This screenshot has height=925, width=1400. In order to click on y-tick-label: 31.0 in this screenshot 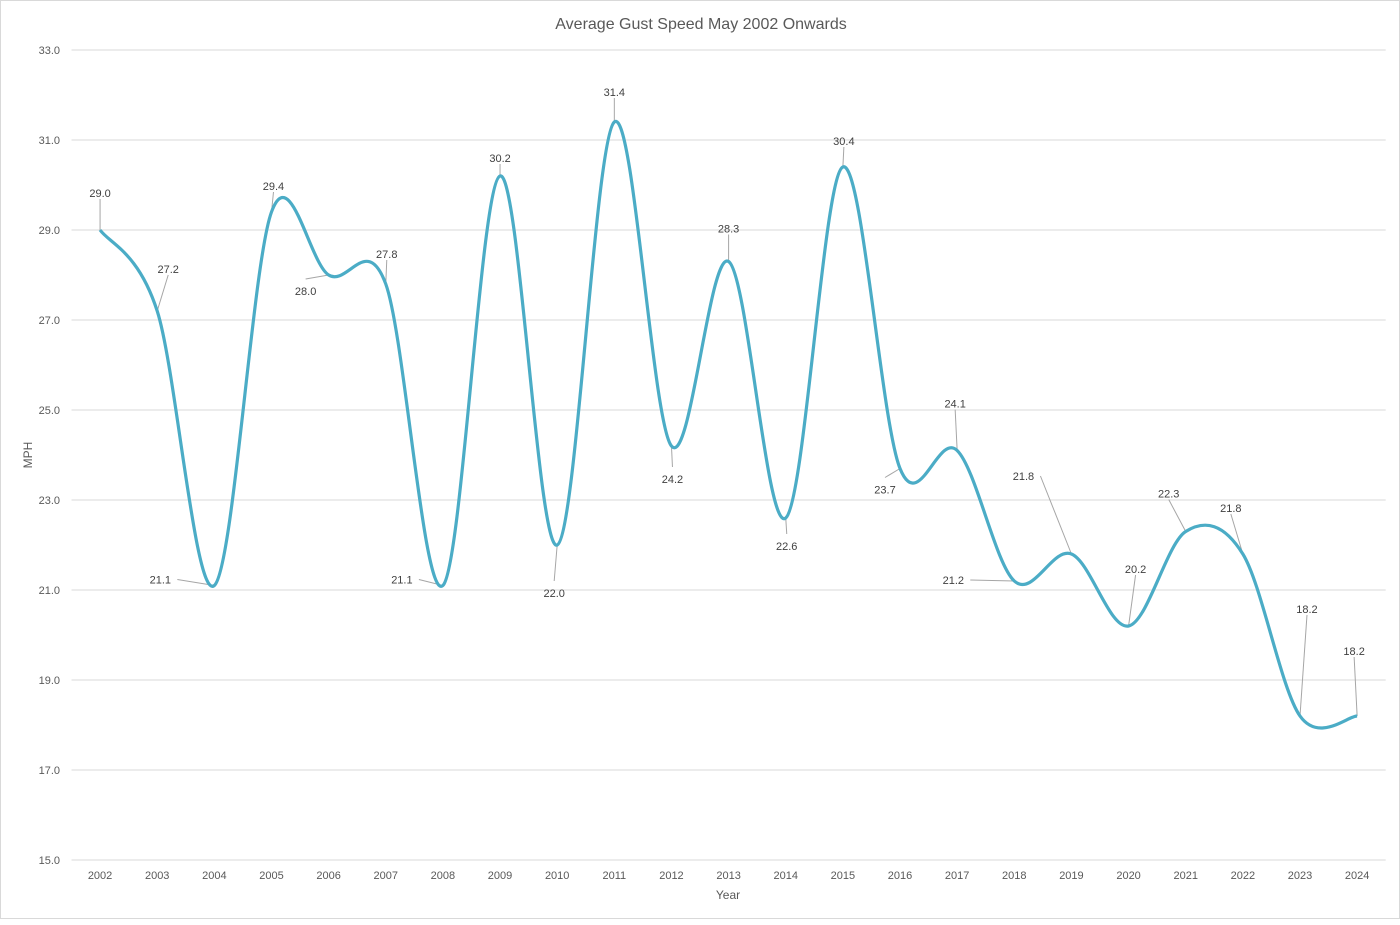, I will do `click(49, 141)`.